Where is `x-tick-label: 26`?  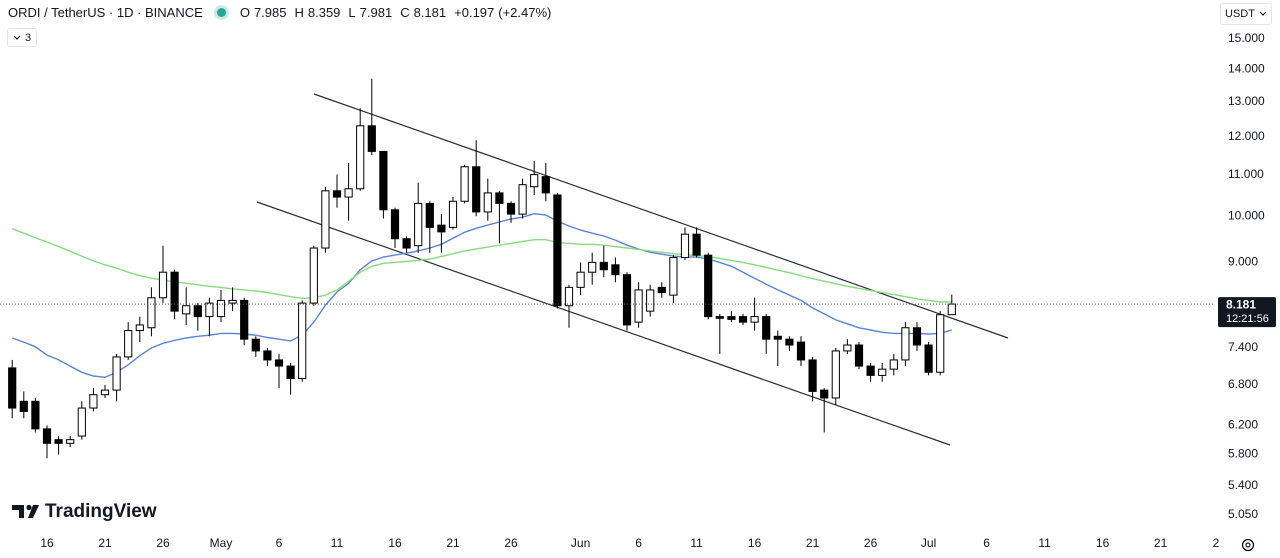
x-tick-label: 26 is located at coordinates (871, 543).